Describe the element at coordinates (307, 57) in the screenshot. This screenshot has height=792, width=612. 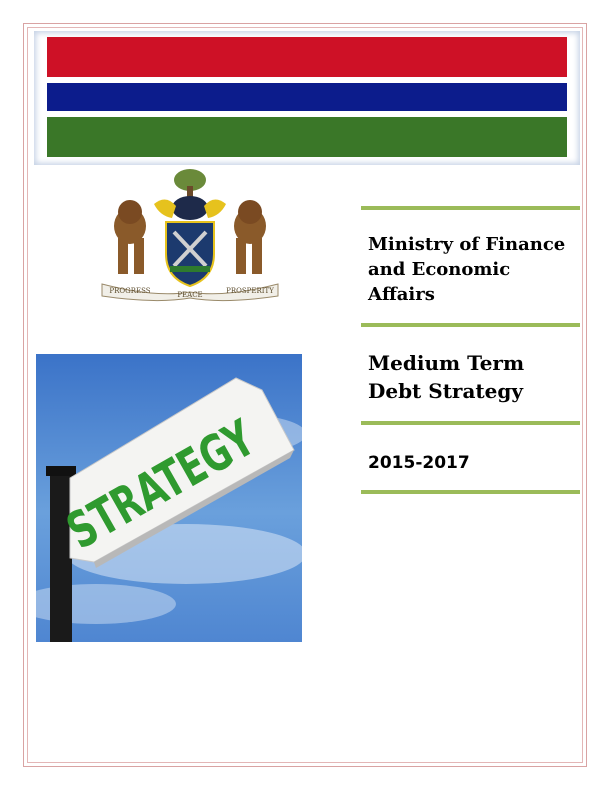
I see `flag-red-band` at that location.